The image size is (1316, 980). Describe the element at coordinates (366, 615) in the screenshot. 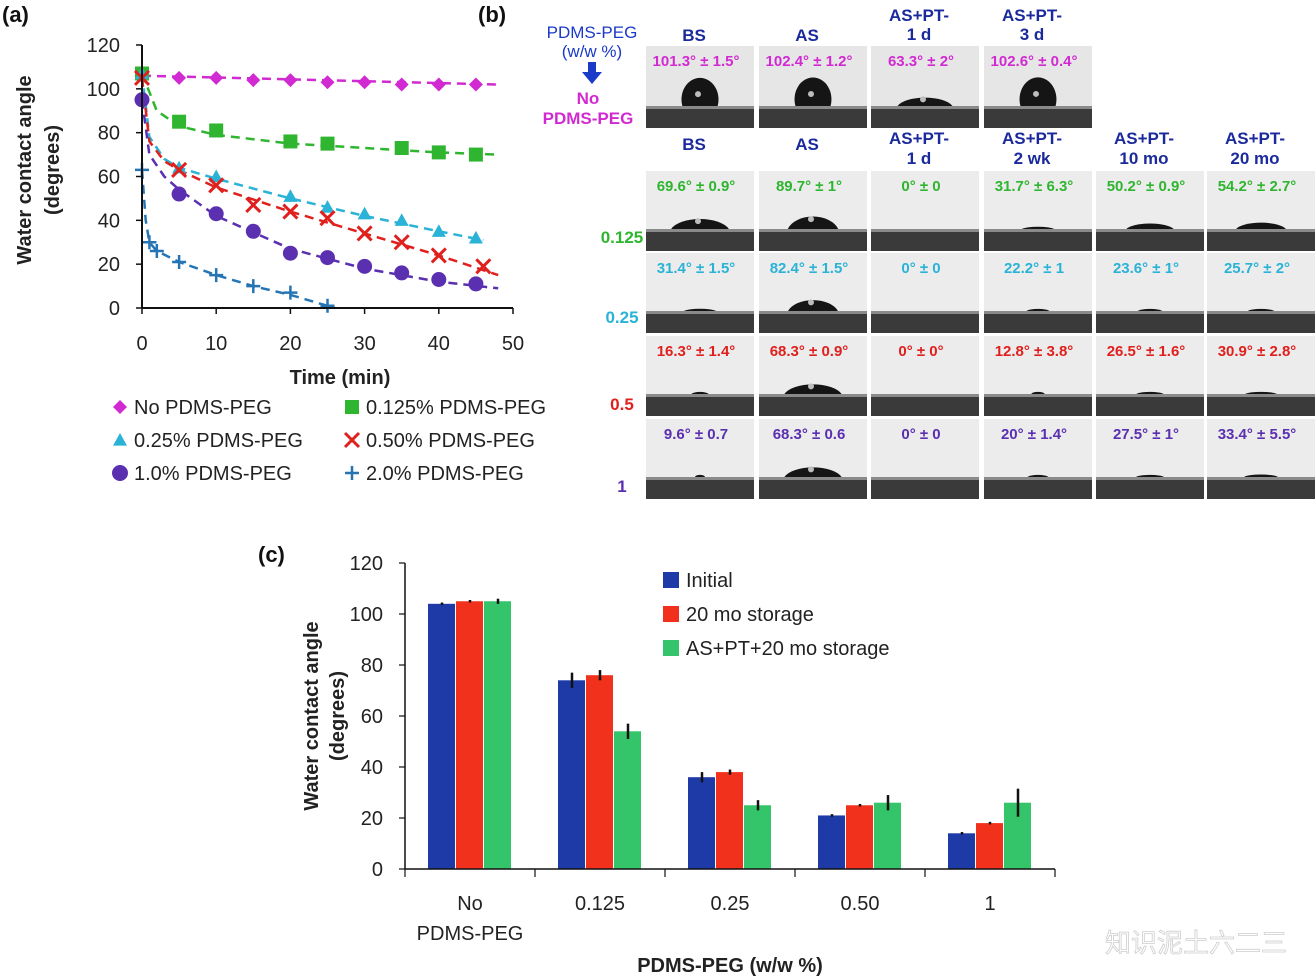

I see `panel-c-y-tick-label: 100` at that location.